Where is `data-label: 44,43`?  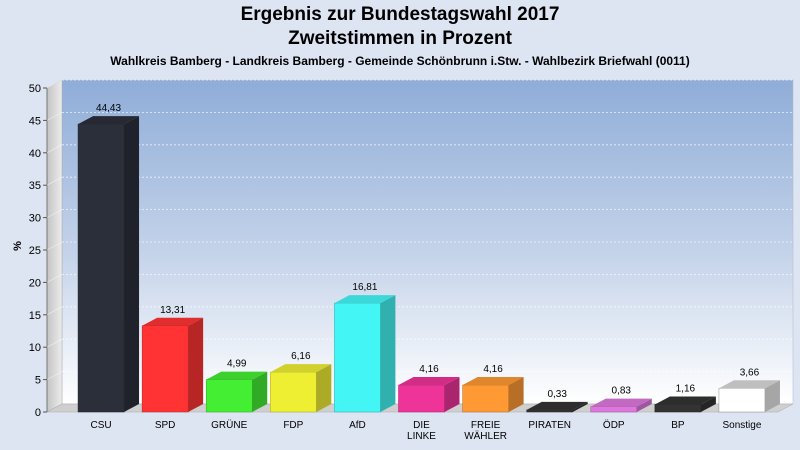 data-label: 44,43 is located at coordinates (108, 108).